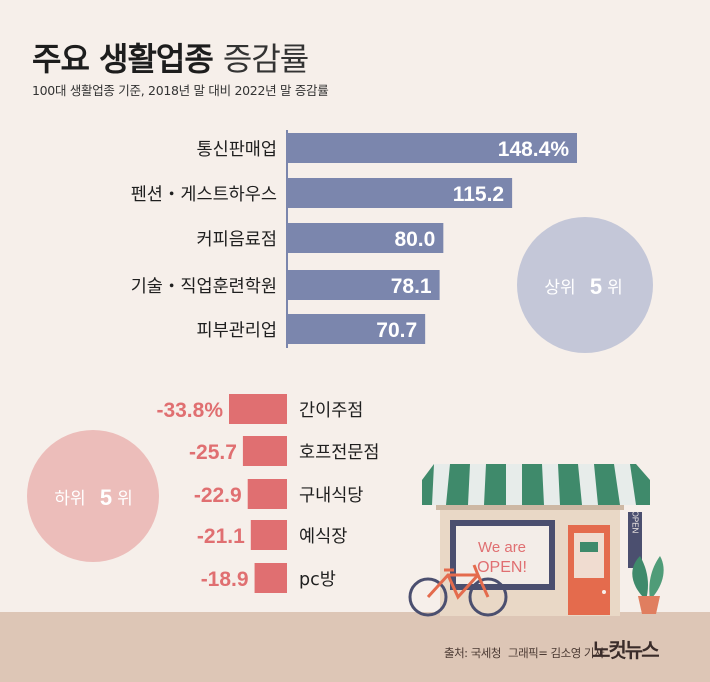  What do you see at coordinates (585, 285) in the screenshot?
I see `top-circle` at bounding box center [585, 285].